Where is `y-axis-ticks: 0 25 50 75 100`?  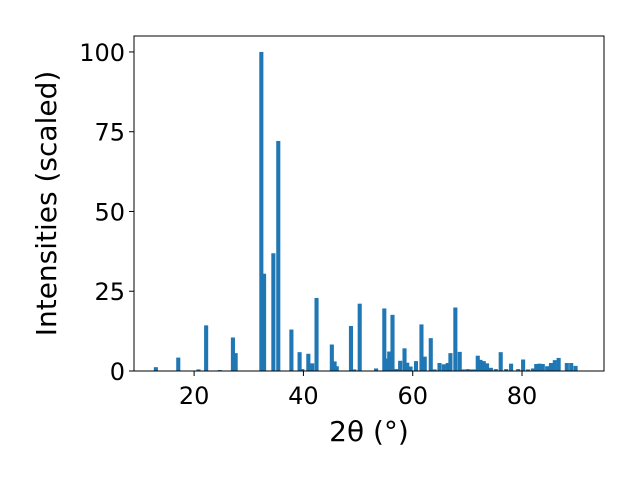 y-axis-ticks: 0 25 50 75 100 is located at coordinates (106, 212).